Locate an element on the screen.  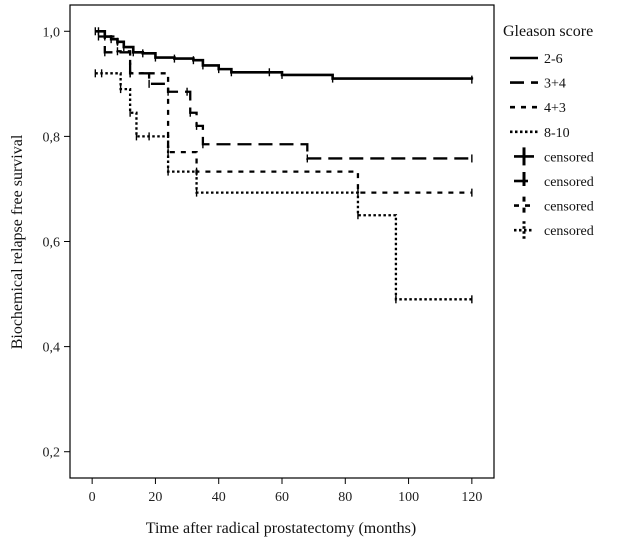
y-tick-label: 0,4 is located at coordinates (52, 348).